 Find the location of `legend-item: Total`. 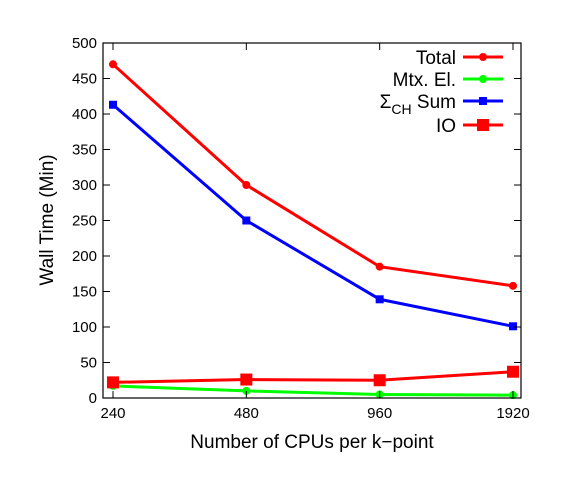

legend-item: Total is located at coordinates (459, 58).